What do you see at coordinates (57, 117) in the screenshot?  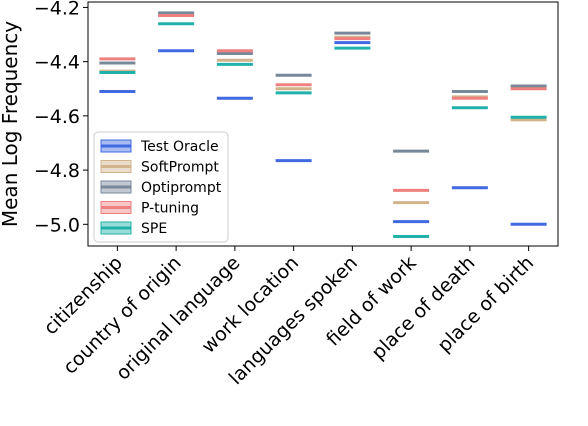 I see `y-tick-label: −4.6` at bounding box center [57, 117].